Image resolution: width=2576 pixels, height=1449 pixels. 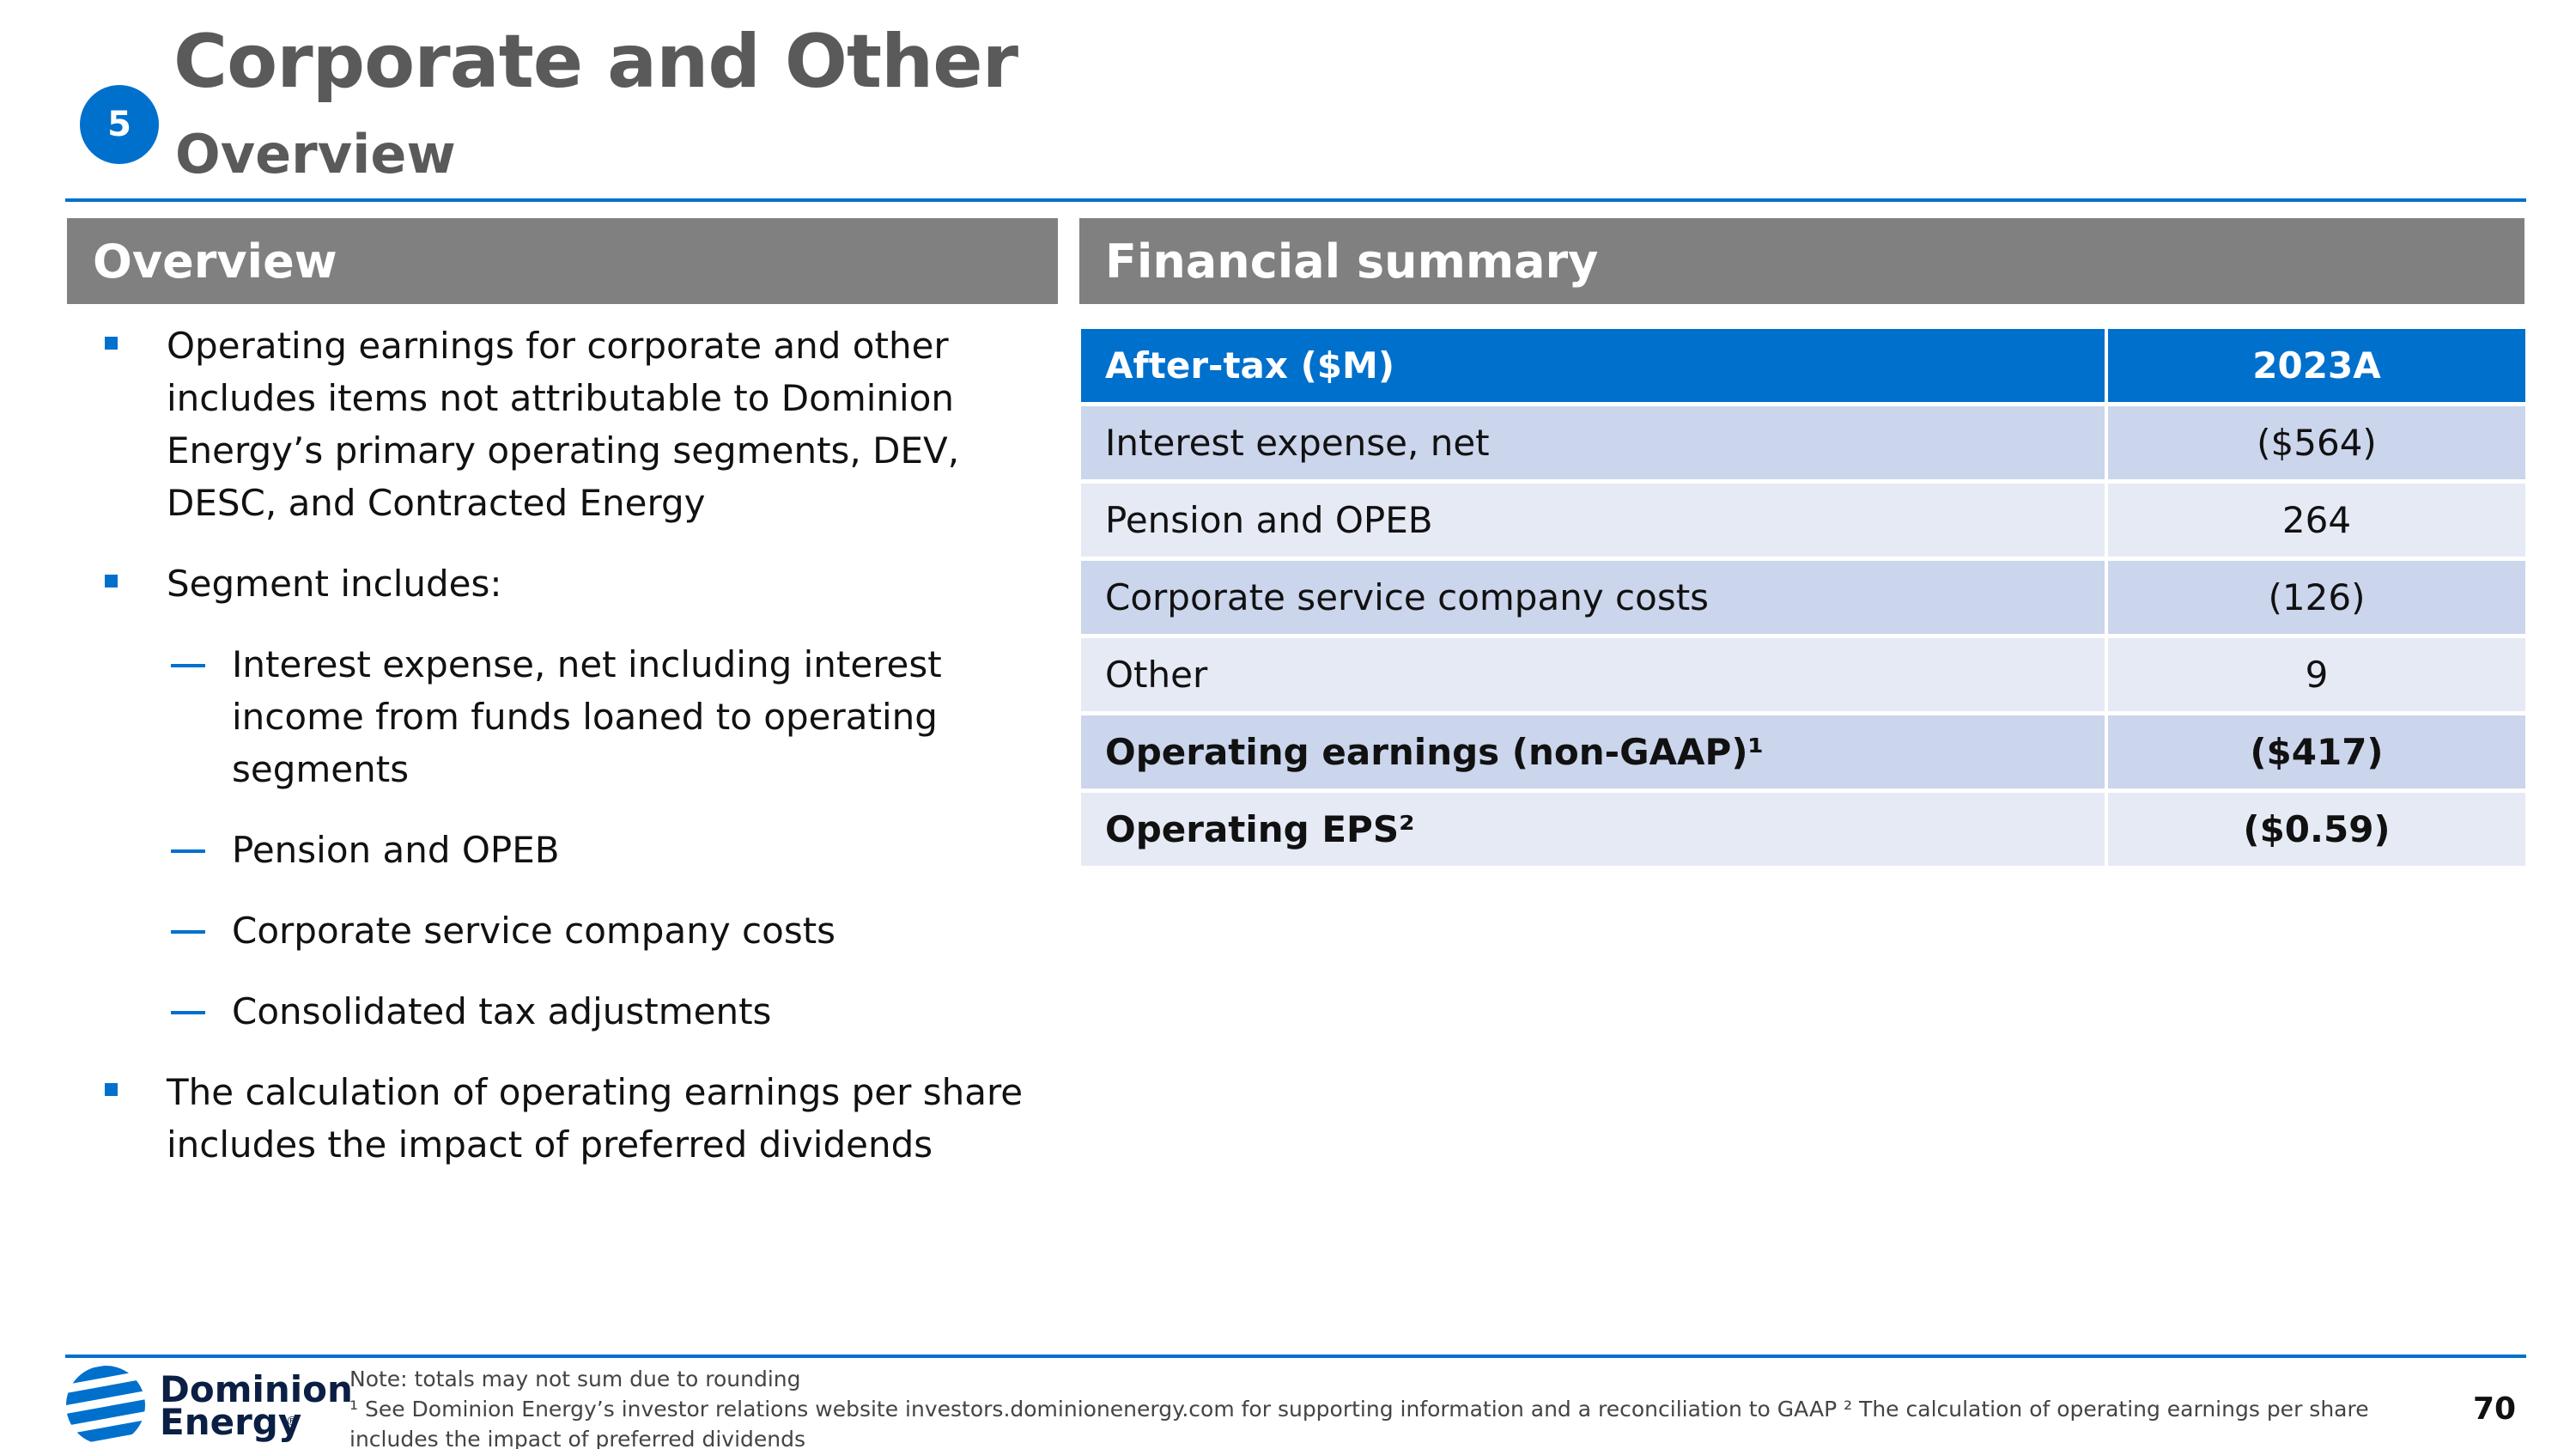 I want to click on column-header-label: After-tax ($M), so click(x=1594, y=365).